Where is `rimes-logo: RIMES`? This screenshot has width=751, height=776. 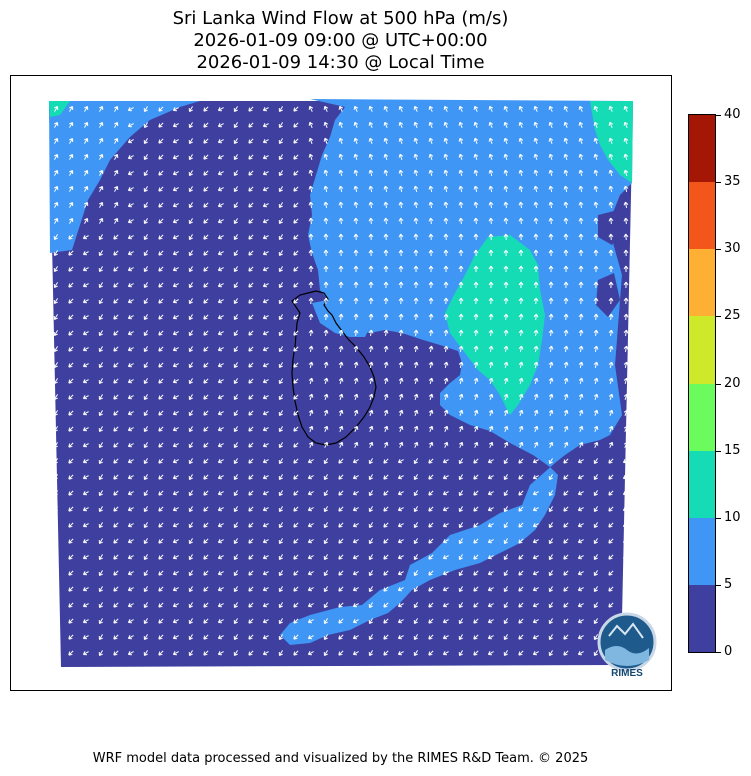
rimes-logo: RIMES is located at coordinates (627, 645).